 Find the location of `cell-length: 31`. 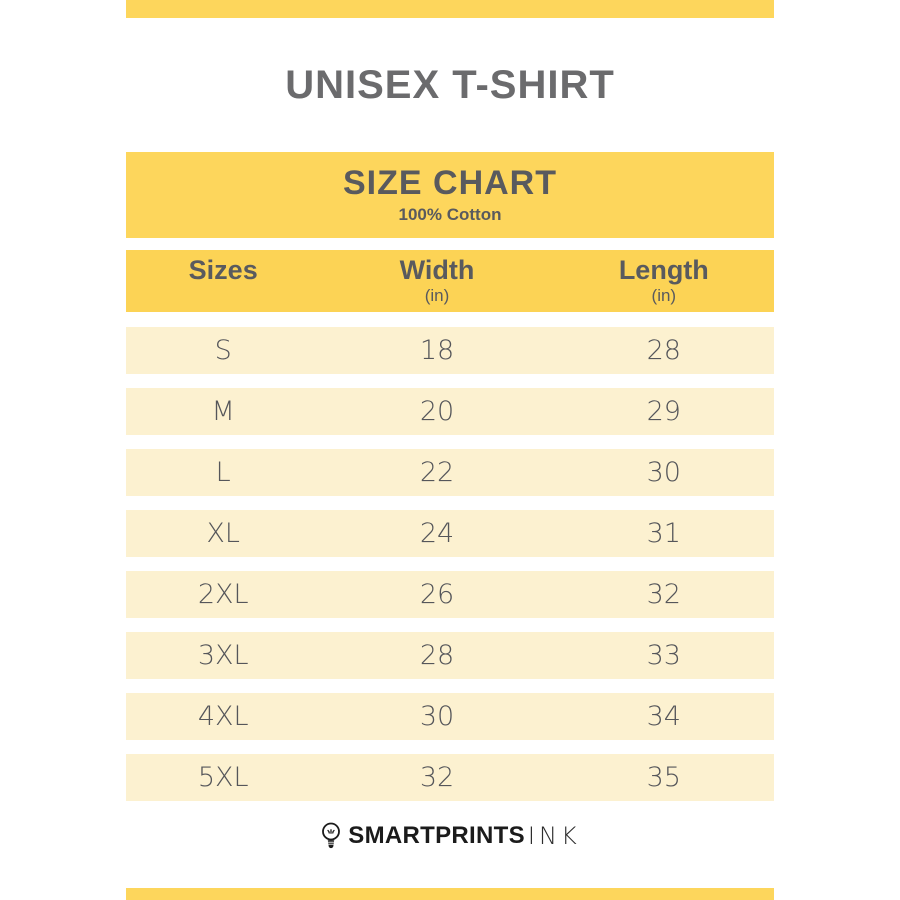

cell-length: 31 is located at coordinates (663, 533).